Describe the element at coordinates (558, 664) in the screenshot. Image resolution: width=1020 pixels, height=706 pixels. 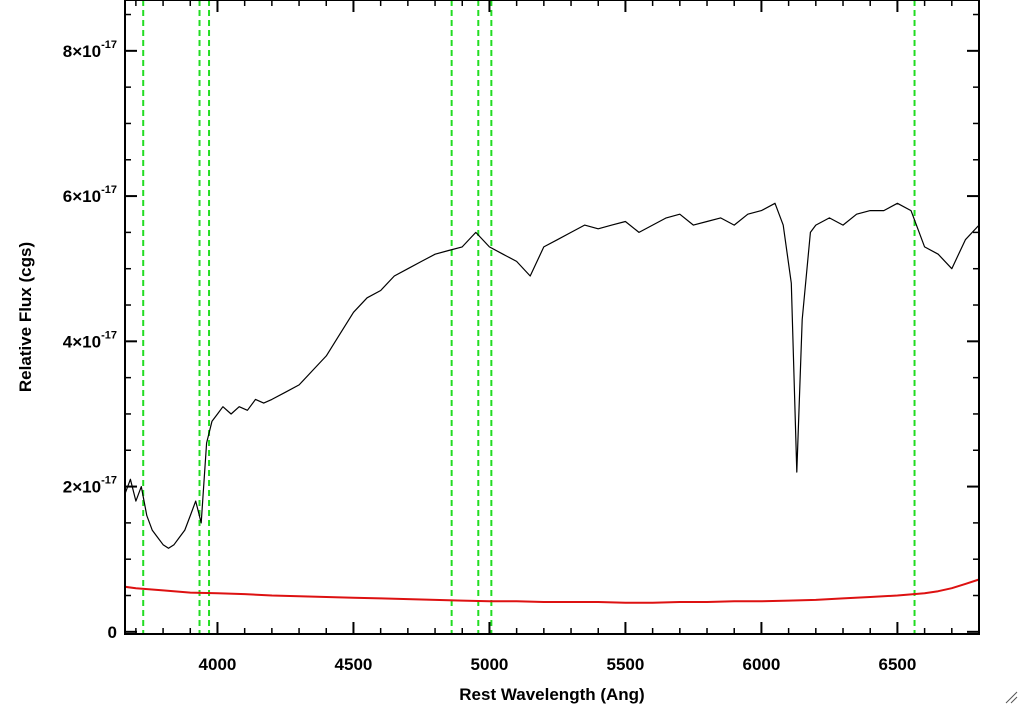
I see `x-tick-labels: 4000 4500 5000 5500 6000 6500` at that location.